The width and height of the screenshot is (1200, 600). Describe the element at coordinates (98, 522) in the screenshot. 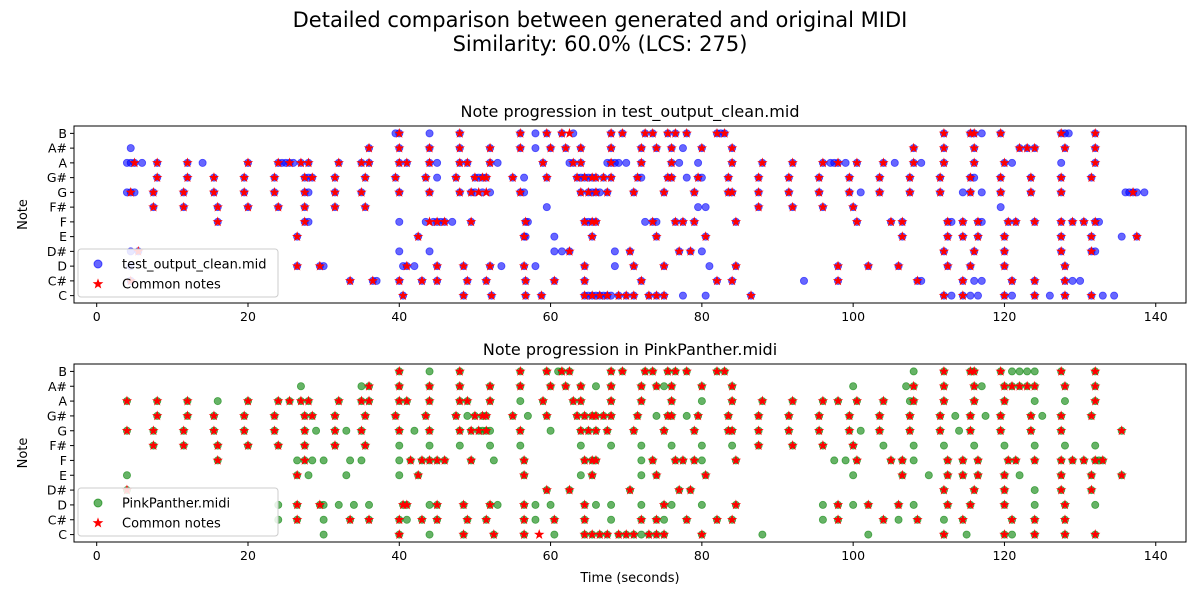

I see `legend-marker-star` at that location.